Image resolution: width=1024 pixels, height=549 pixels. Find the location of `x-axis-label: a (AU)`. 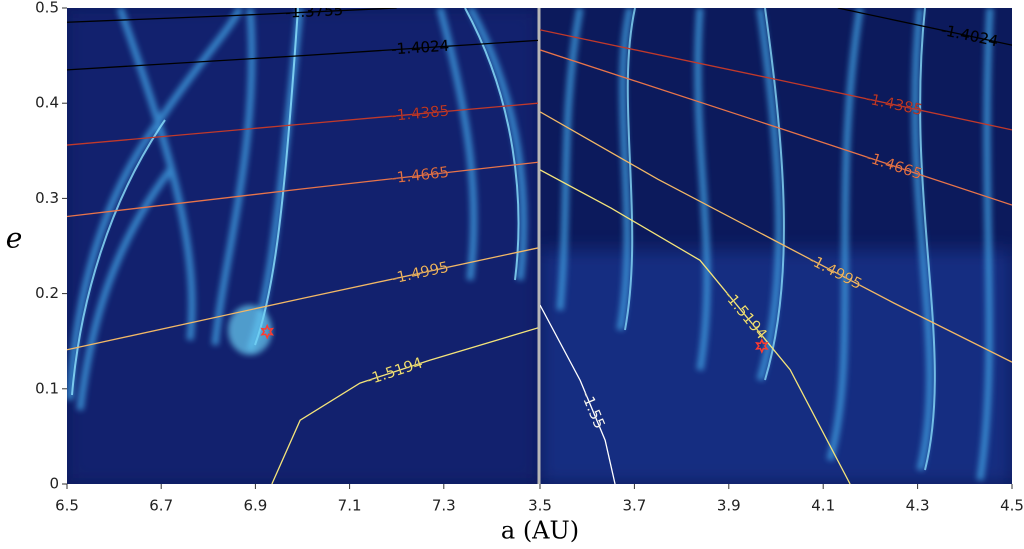

x-axis-label: a (AU) is located at coordinates (540, 531).